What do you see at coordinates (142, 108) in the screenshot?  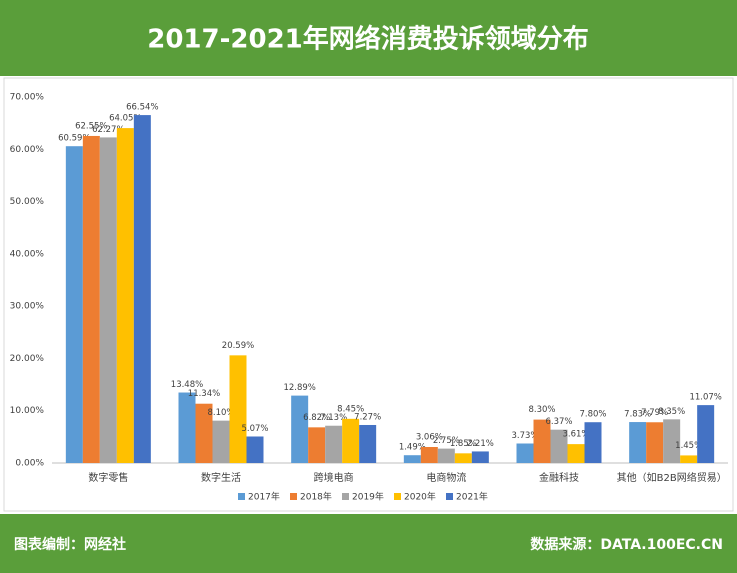 I see `value-label: 66.54%` at bounding box center [142, 108].